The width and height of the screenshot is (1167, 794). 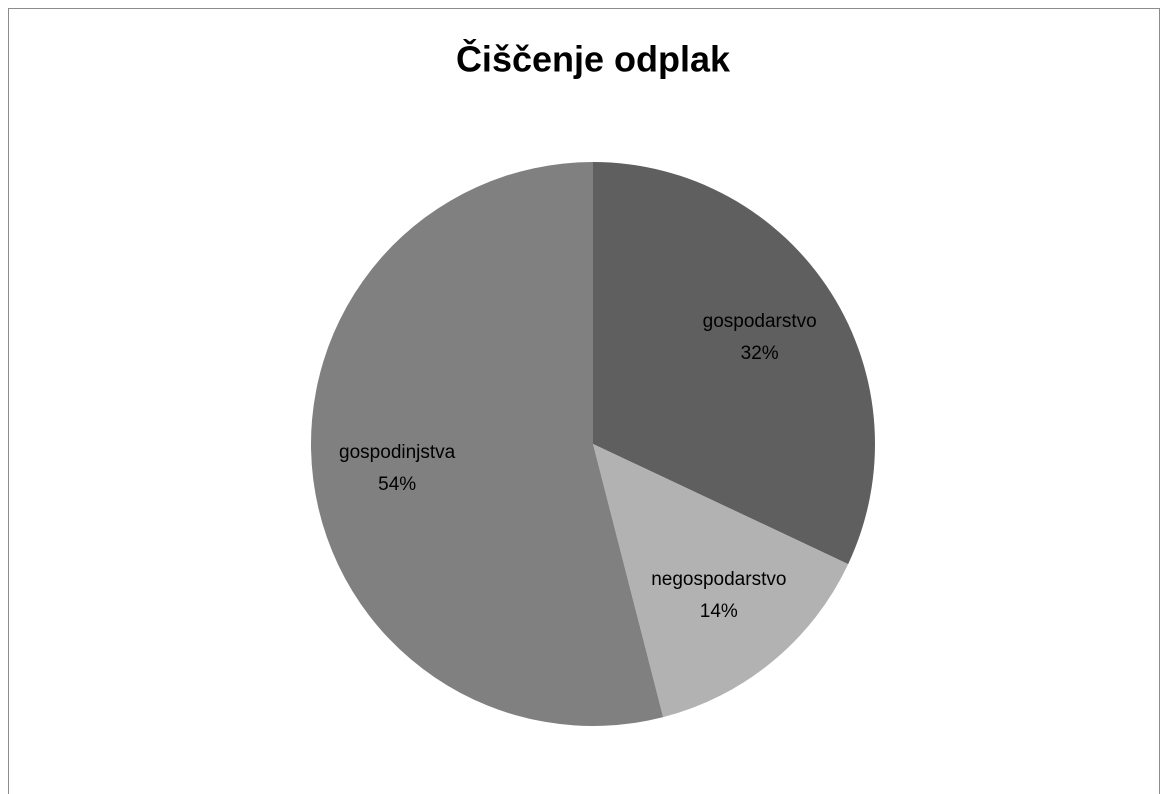 What do you see at coordinates (397, 452) in the screenshot?
I see `slice-category-label: gospodinjstva` at bounding box center [397, 452].